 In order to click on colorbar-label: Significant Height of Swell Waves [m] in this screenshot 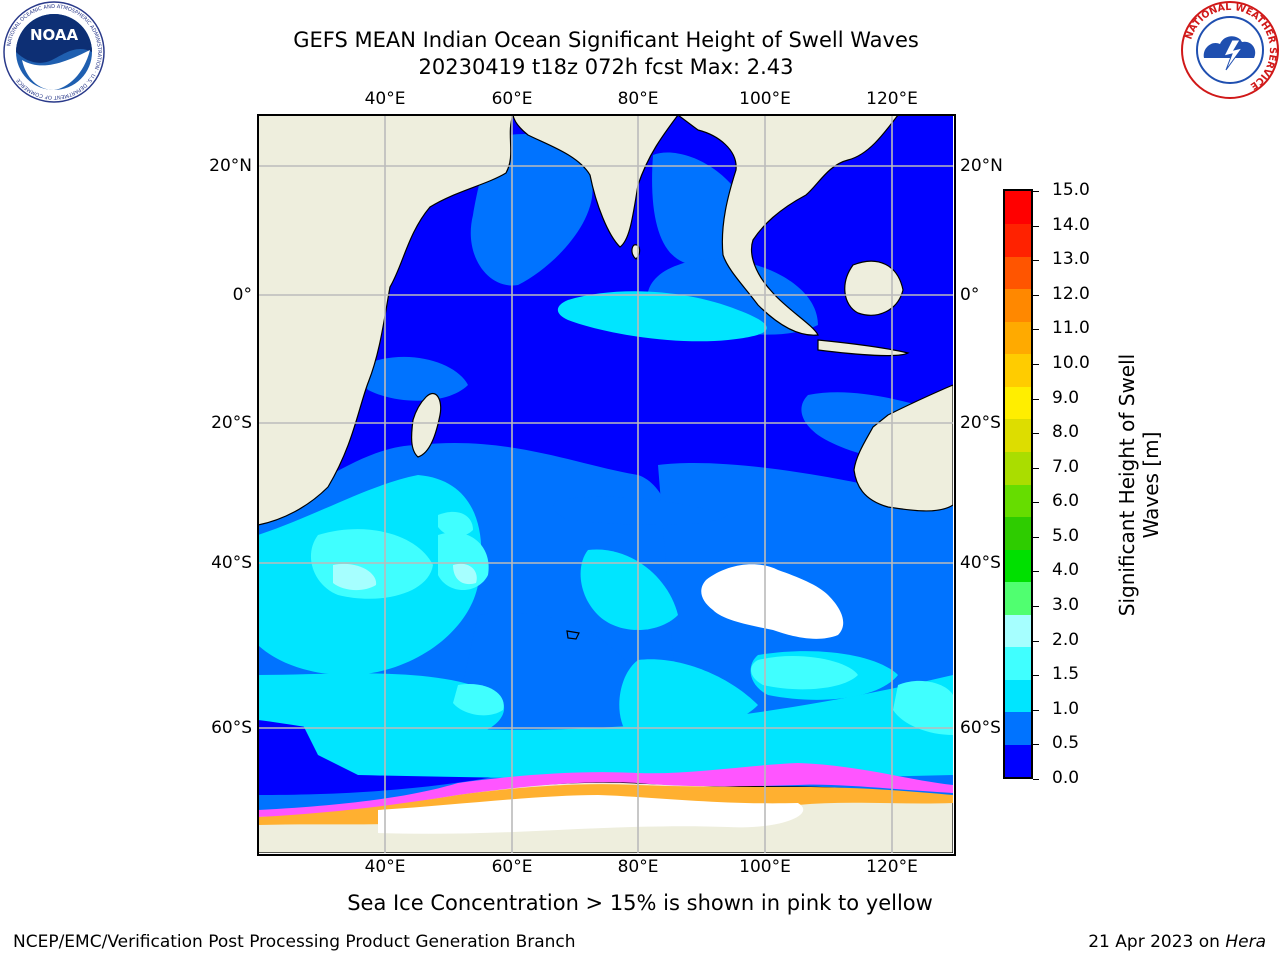, I will do `click(1139, 485)`.